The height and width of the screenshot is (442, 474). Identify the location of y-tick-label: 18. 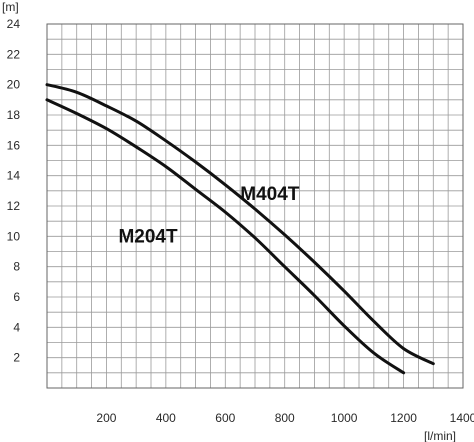
(14, 115).